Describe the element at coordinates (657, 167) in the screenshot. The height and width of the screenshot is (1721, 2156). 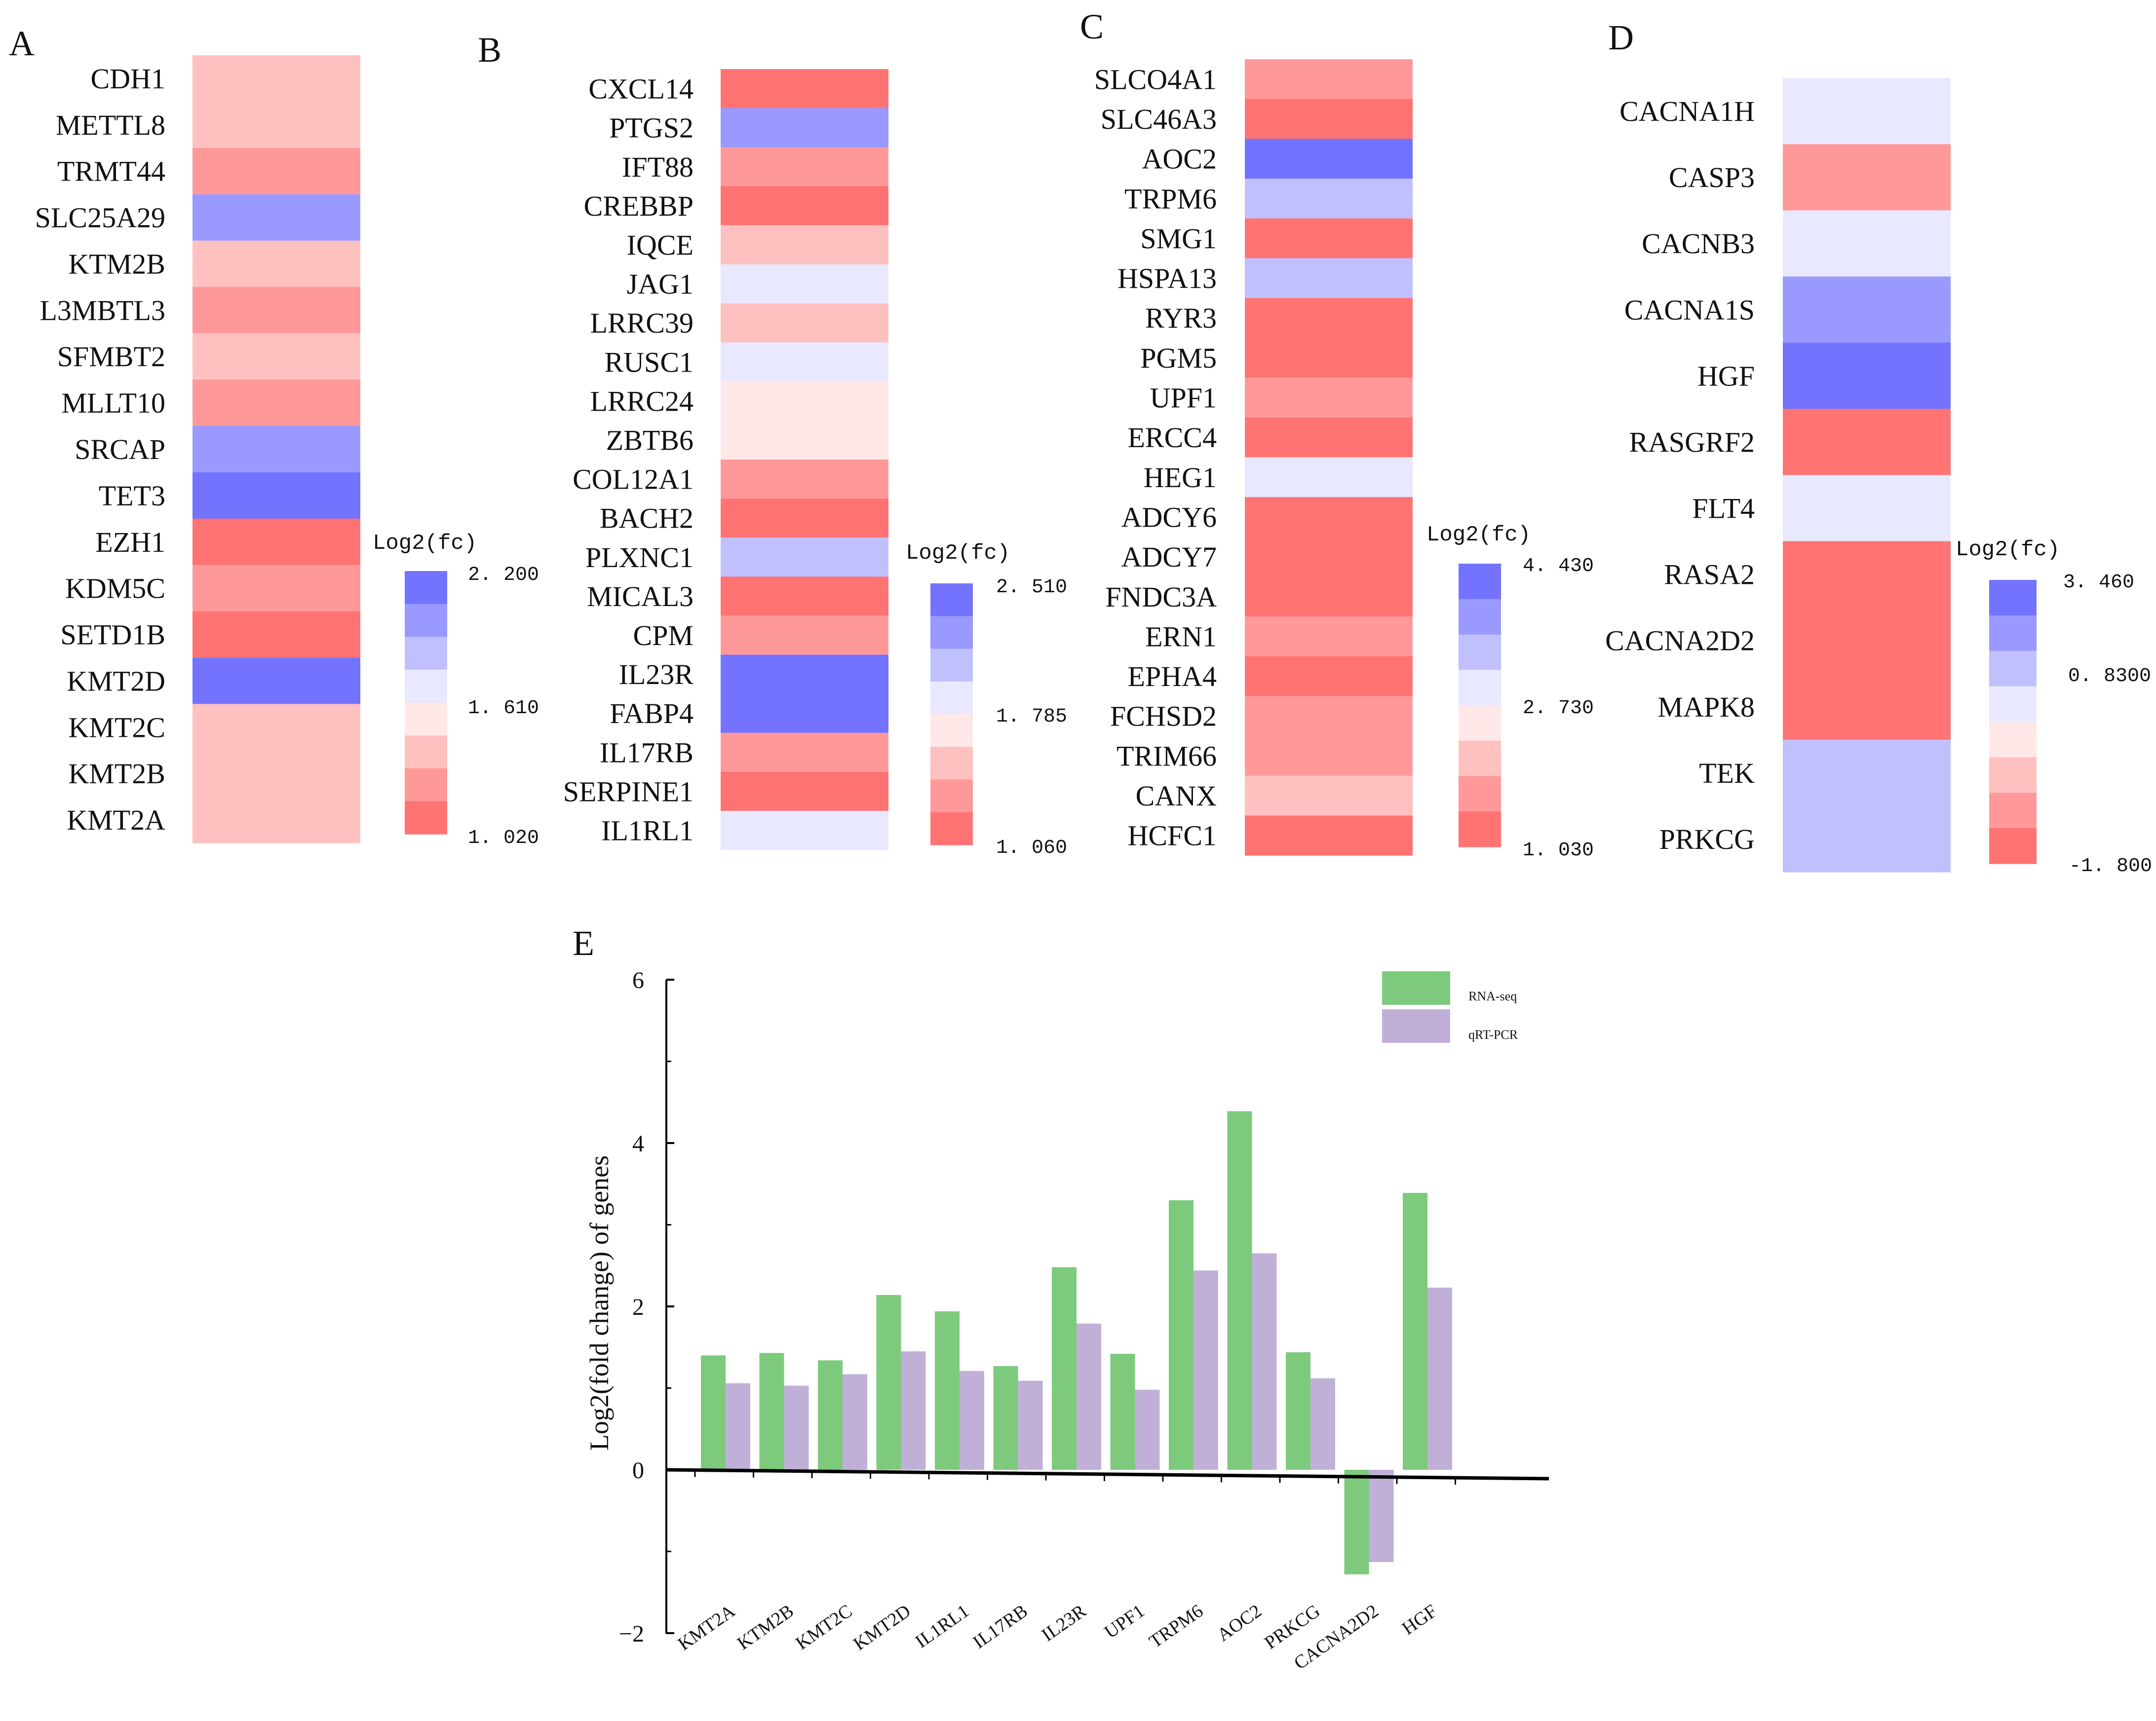
I see `heatmap-gene-label: IFT88` at that location.